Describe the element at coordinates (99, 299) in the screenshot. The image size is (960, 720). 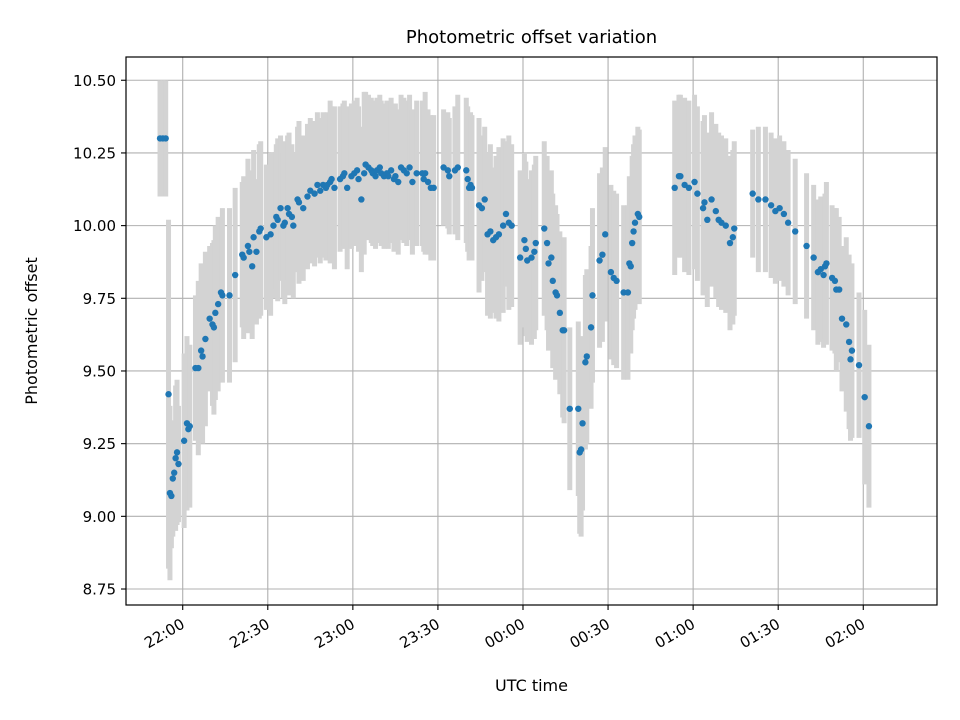
I see `y-tick-label: 9.75` at that location.